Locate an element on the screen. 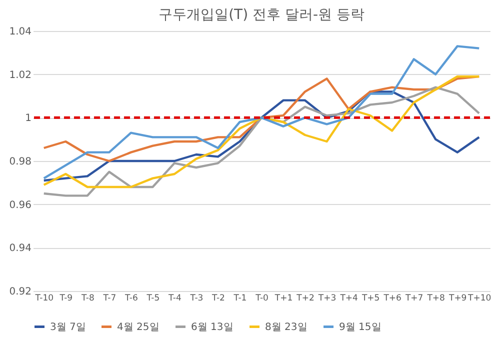  x-tick-label: T-3 is located at coordinates (196, 299).